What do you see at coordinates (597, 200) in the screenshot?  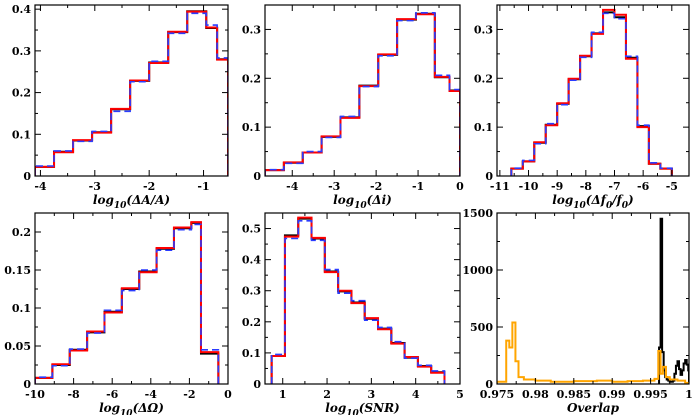 I see `x-axis-label-part: (Δf` at bounding box center [597, 200].